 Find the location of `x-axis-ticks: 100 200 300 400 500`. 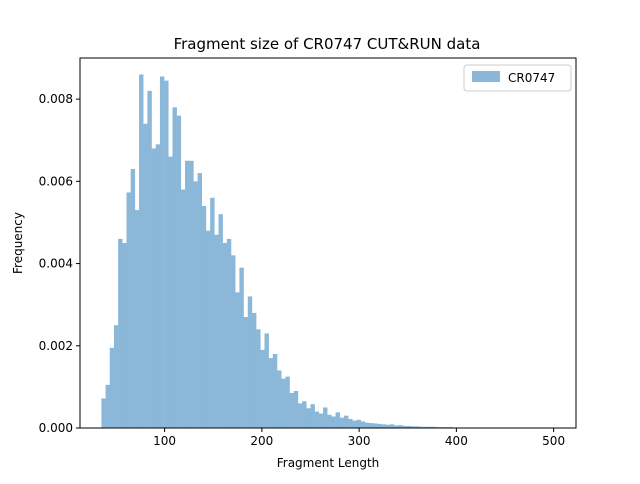

x-axis-ticks: 100 200 300 400 500 is located at coordinates (359, 438).